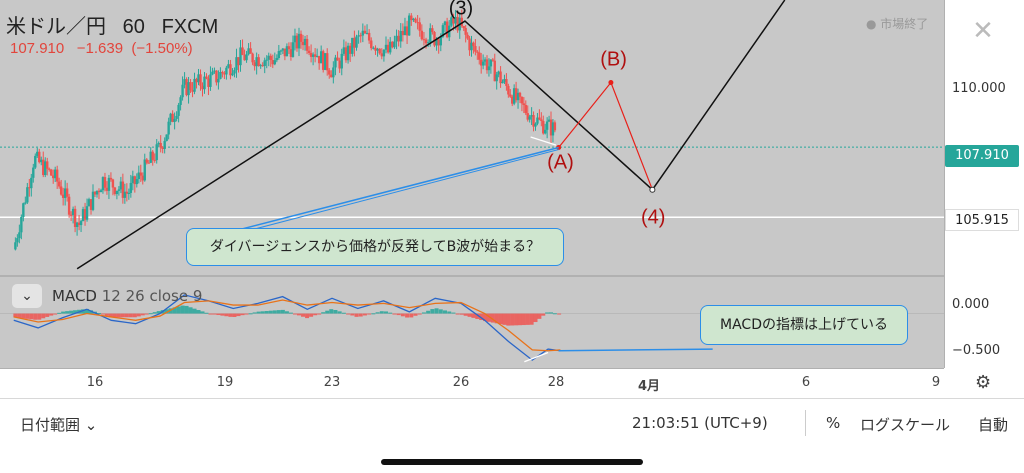 The height and width of the screenshot is (473, 1024). I want to click on macd-callout: MACDの指標は上げている, so click(804, 325).